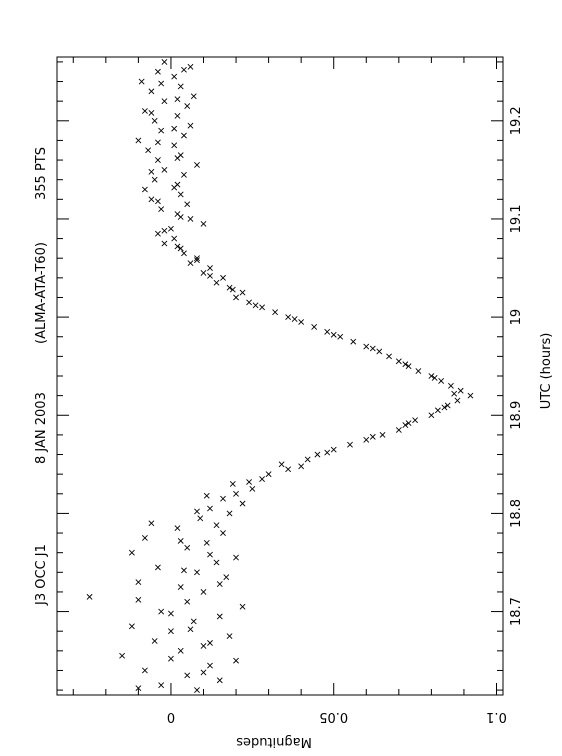 The height and width of the screenshot is (756, 562). Describe the element at coordinates (41, 575) in the screenshot. I see `title-part-1: J3 OCC J1` at that location.